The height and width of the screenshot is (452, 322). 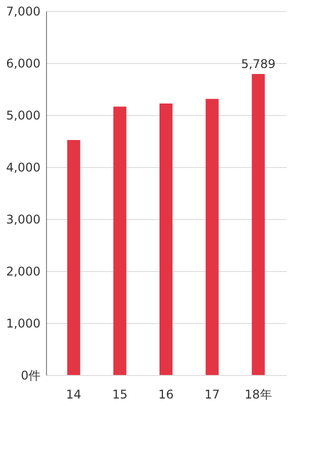 I want to click on x-tick-label: 15, so click(x=120, y=395).